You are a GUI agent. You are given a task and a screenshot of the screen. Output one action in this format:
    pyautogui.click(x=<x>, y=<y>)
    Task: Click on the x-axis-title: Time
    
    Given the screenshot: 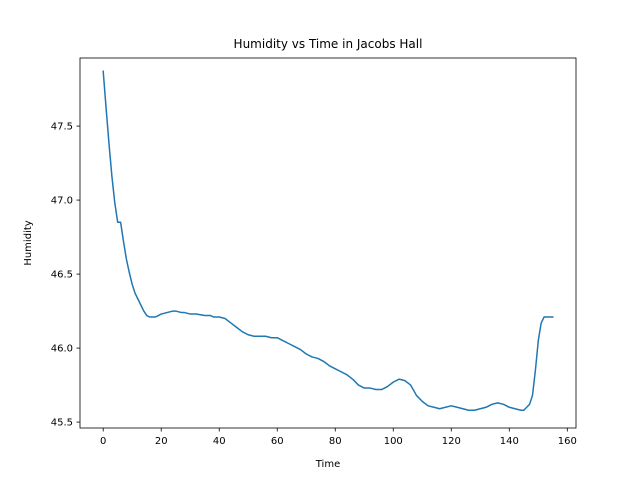 What is the action you would take?
    pyautogui.click(x=327, y=464)
    